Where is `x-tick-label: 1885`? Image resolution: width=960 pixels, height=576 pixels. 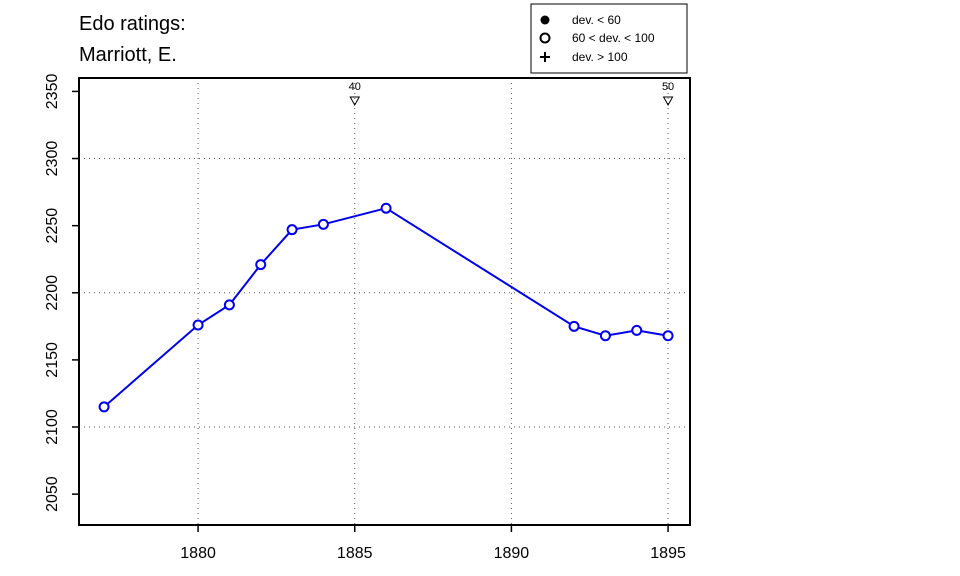
x-tick-label: 1885 is located at coordinates (355, 553).